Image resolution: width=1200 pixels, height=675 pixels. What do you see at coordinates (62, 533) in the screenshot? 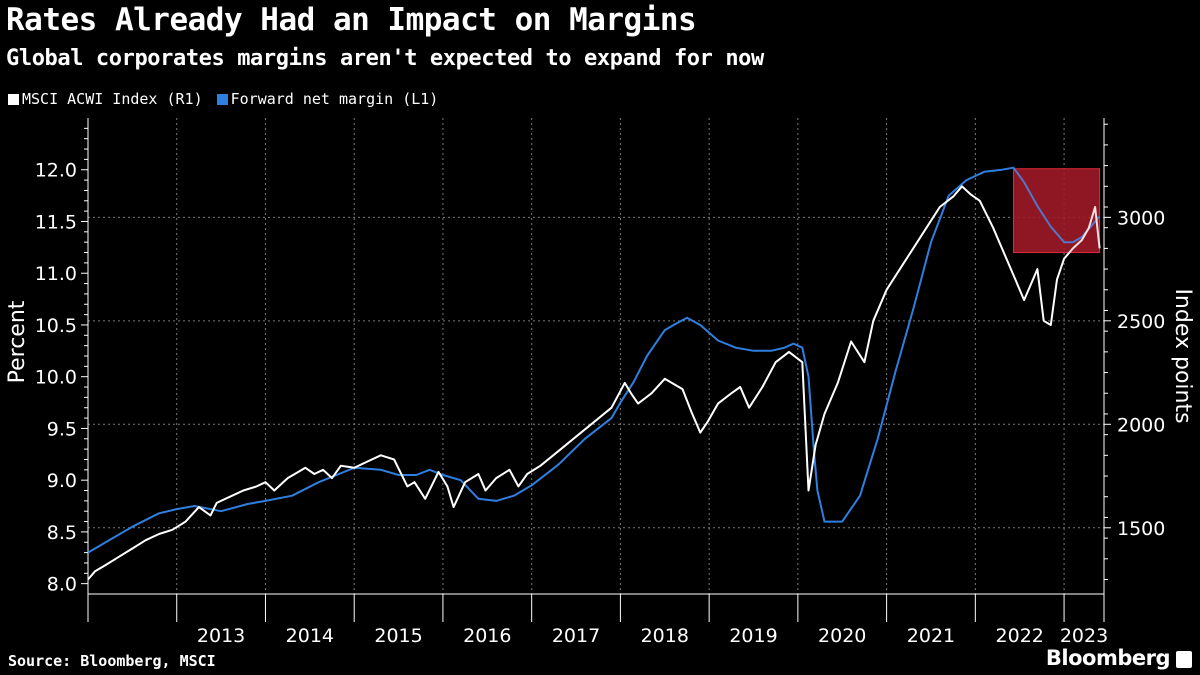
I see `left-tick-label: 8.5` at bounding box center [62, 533].